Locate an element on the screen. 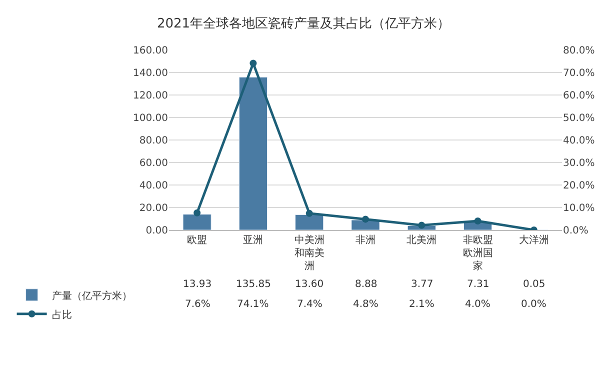 This screenshot has height=365, width=607. y-tick-label: 80.00 is located at coordinates (153, 141).